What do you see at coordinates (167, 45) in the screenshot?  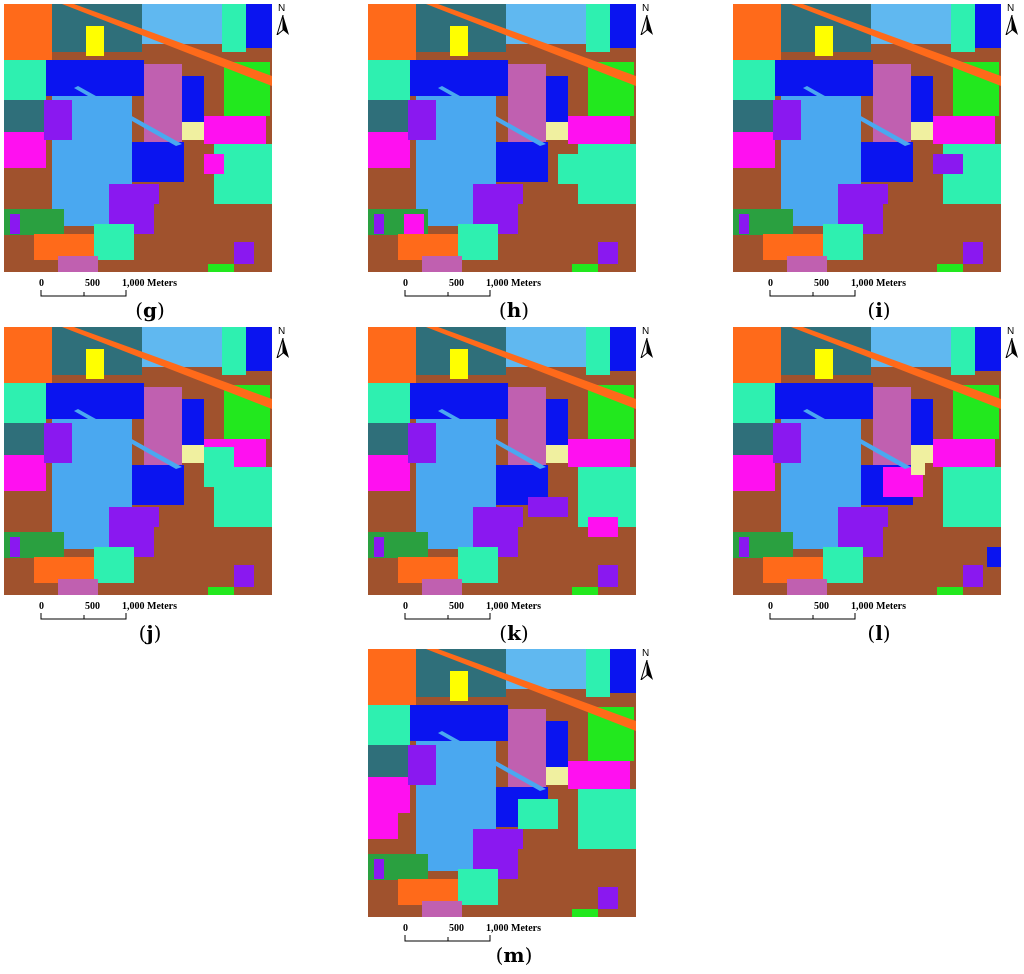 I see `road-strip` at bounding box center [167, 45].